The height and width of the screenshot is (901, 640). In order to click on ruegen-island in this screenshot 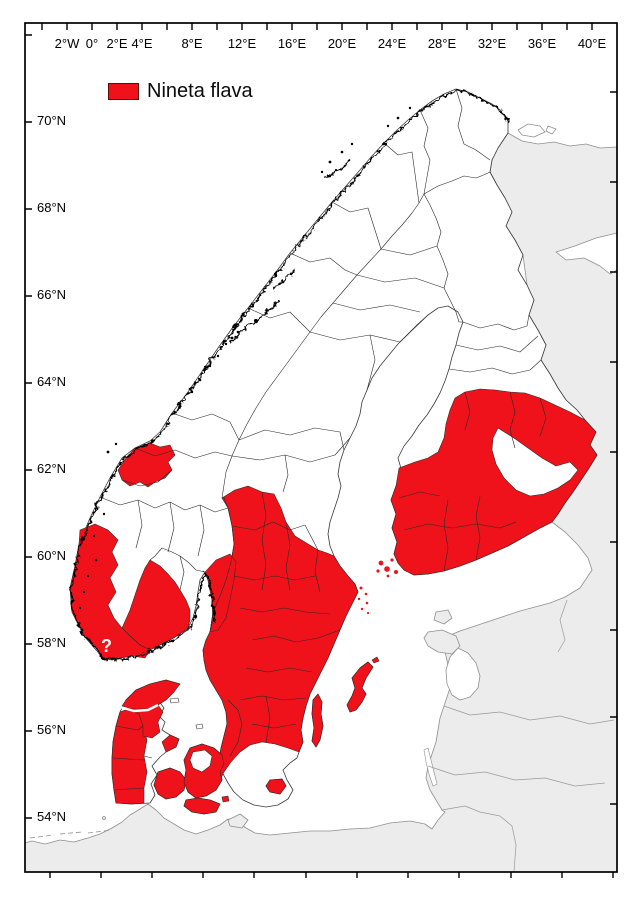, I will do `click(238, 821)`.